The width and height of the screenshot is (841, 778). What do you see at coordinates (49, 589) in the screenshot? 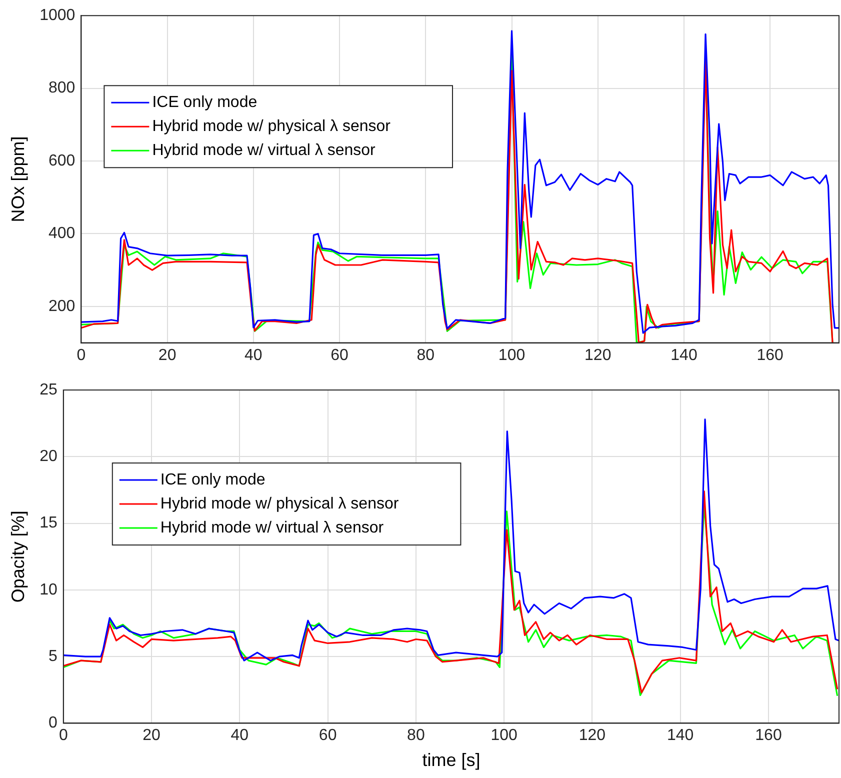
I see `y-tick-label: 10` at bounding box center [49, 589].